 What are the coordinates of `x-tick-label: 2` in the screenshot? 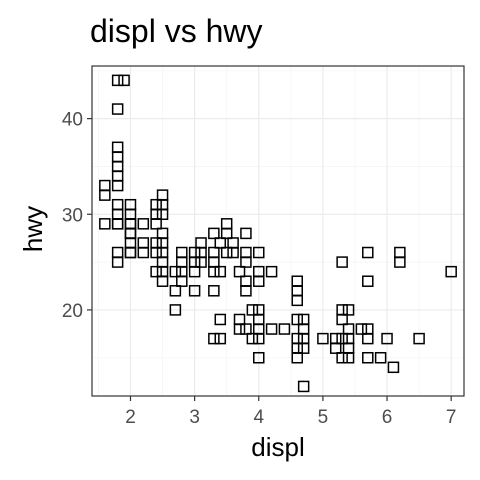 It's located at (130, 417).